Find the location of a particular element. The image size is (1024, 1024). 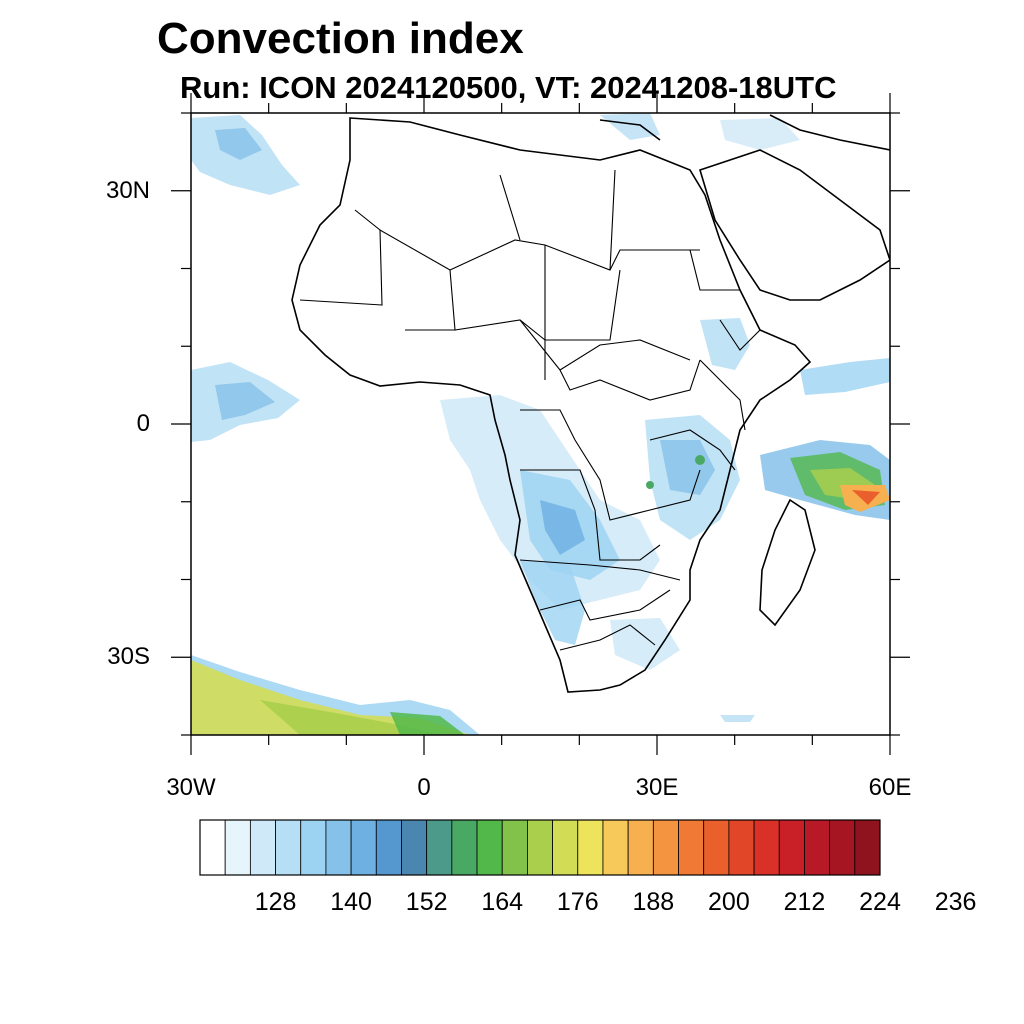

x-tick-label: 60E is located at coordinates (890, 787).